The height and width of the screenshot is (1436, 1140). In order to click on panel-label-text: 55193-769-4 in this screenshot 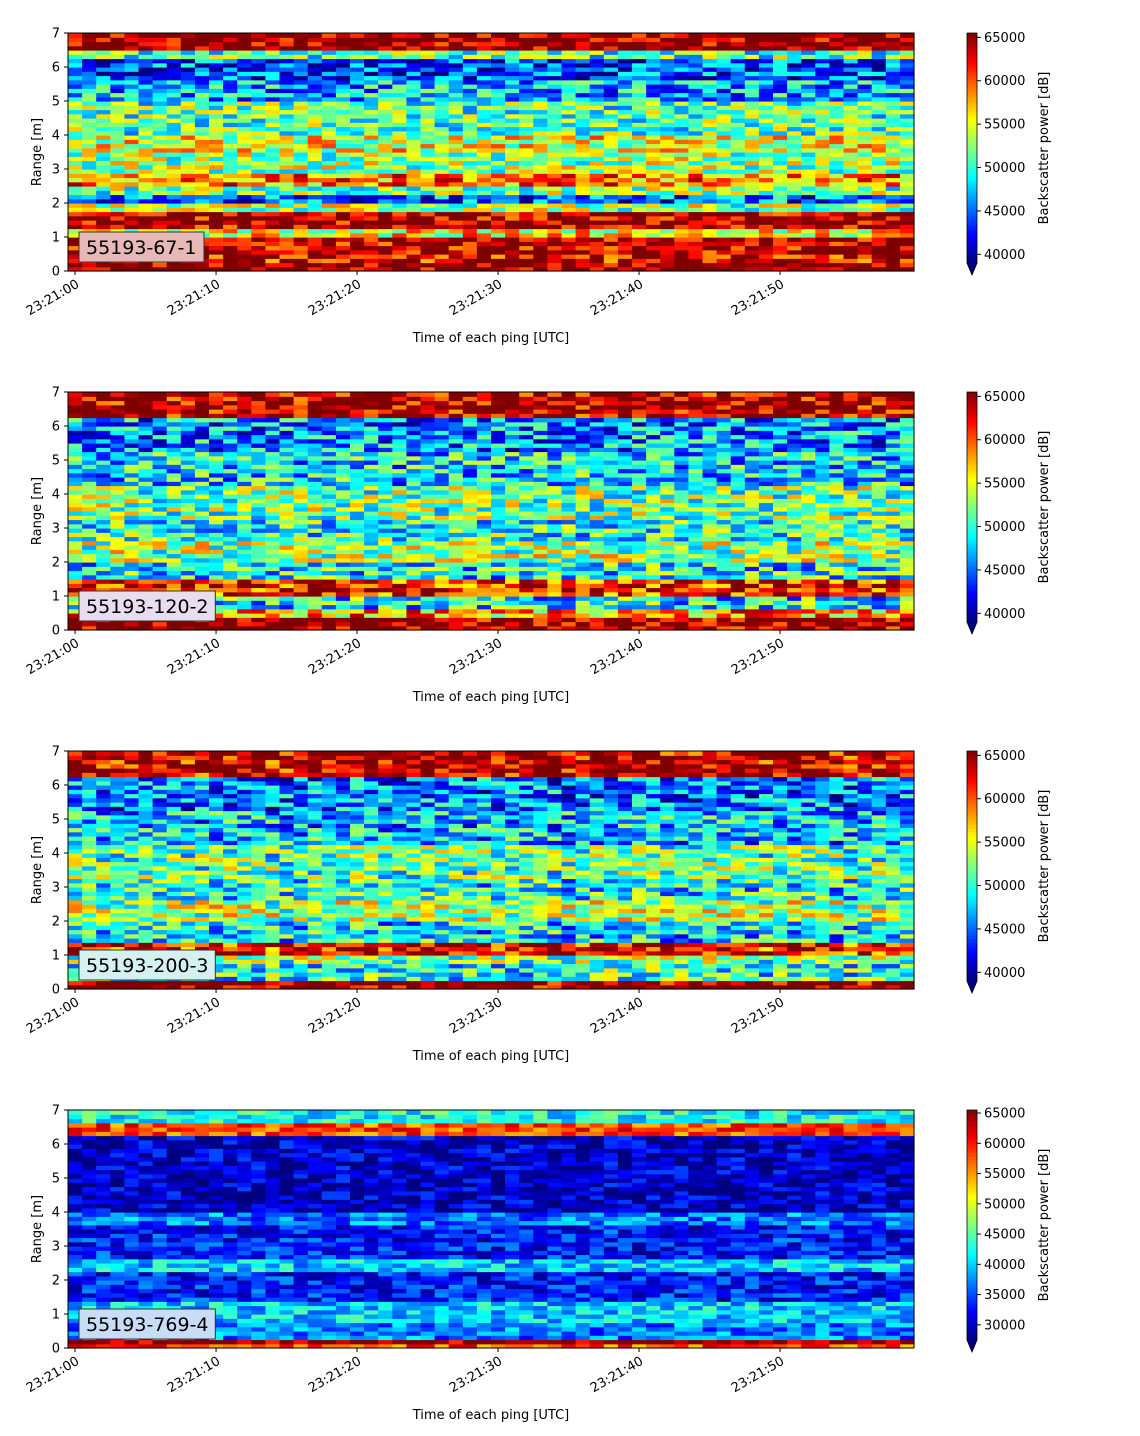, I will do `click(147, 1325)`.